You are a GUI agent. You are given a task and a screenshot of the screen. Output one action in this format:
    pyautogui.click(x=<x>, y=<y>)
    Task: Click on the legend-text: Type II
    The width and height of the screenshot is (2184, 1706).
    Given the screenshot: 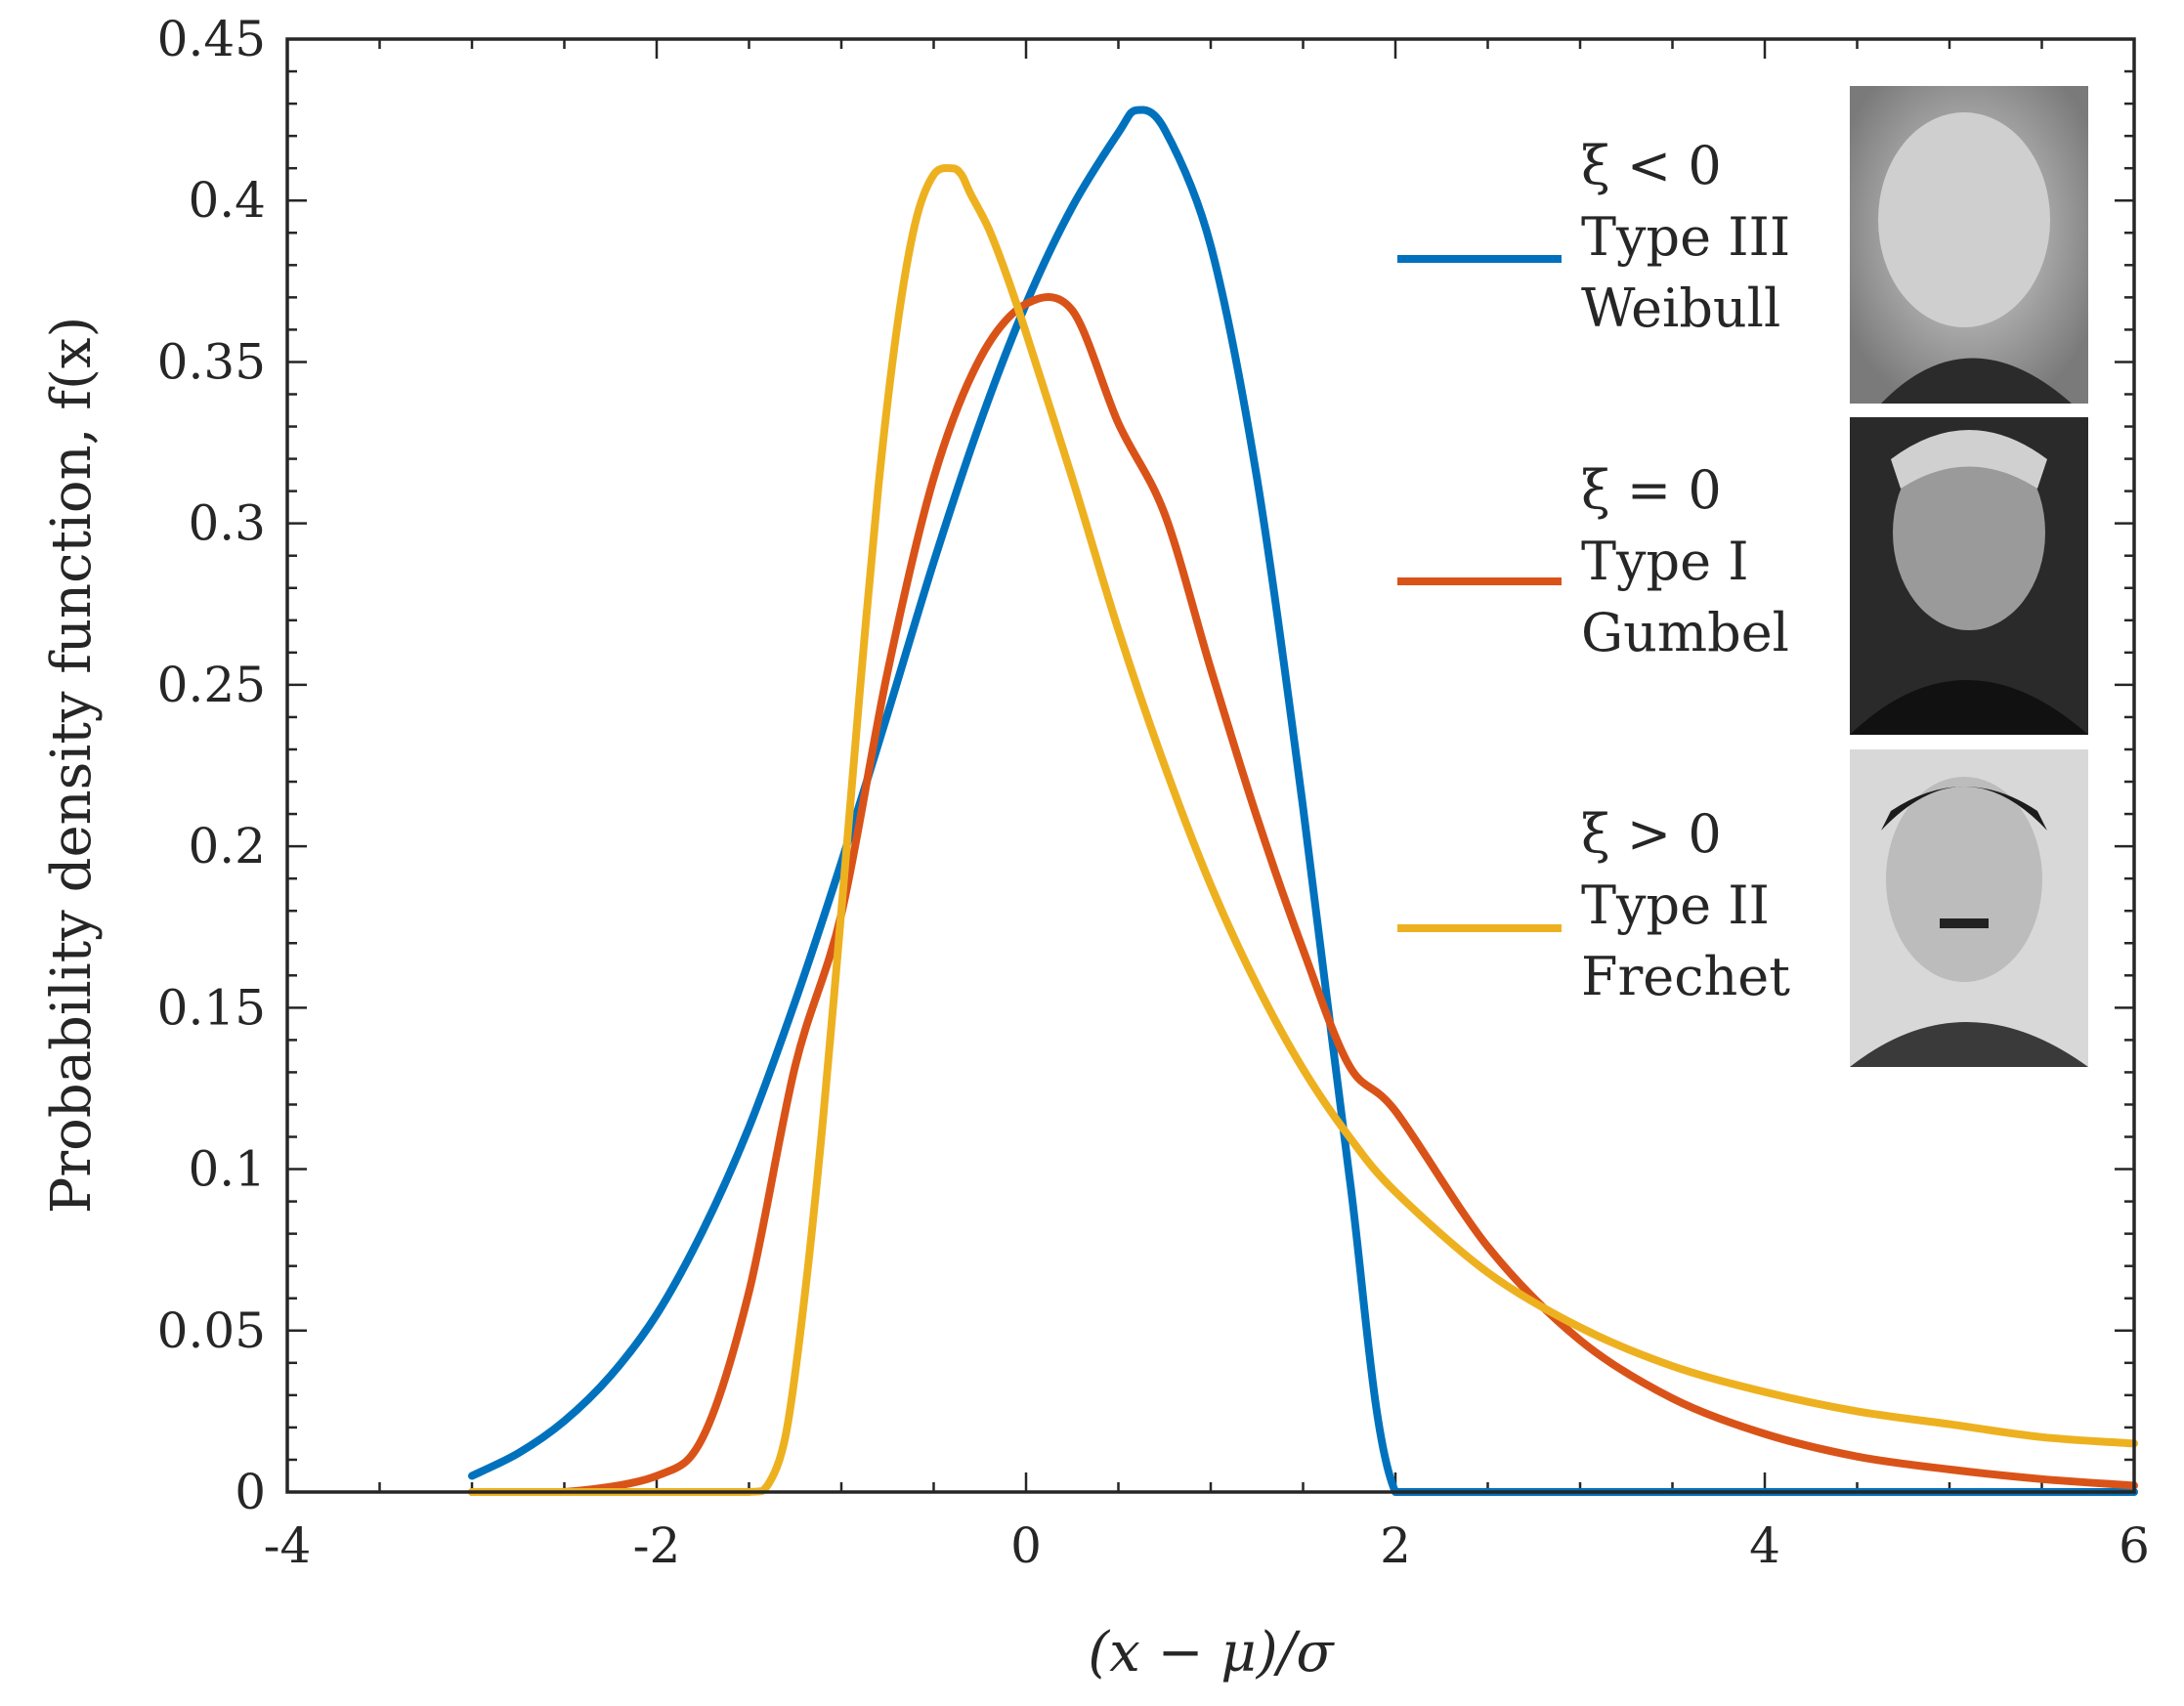 What is the action you would take?
    pyautogui.click(x=1675, y=905)
    